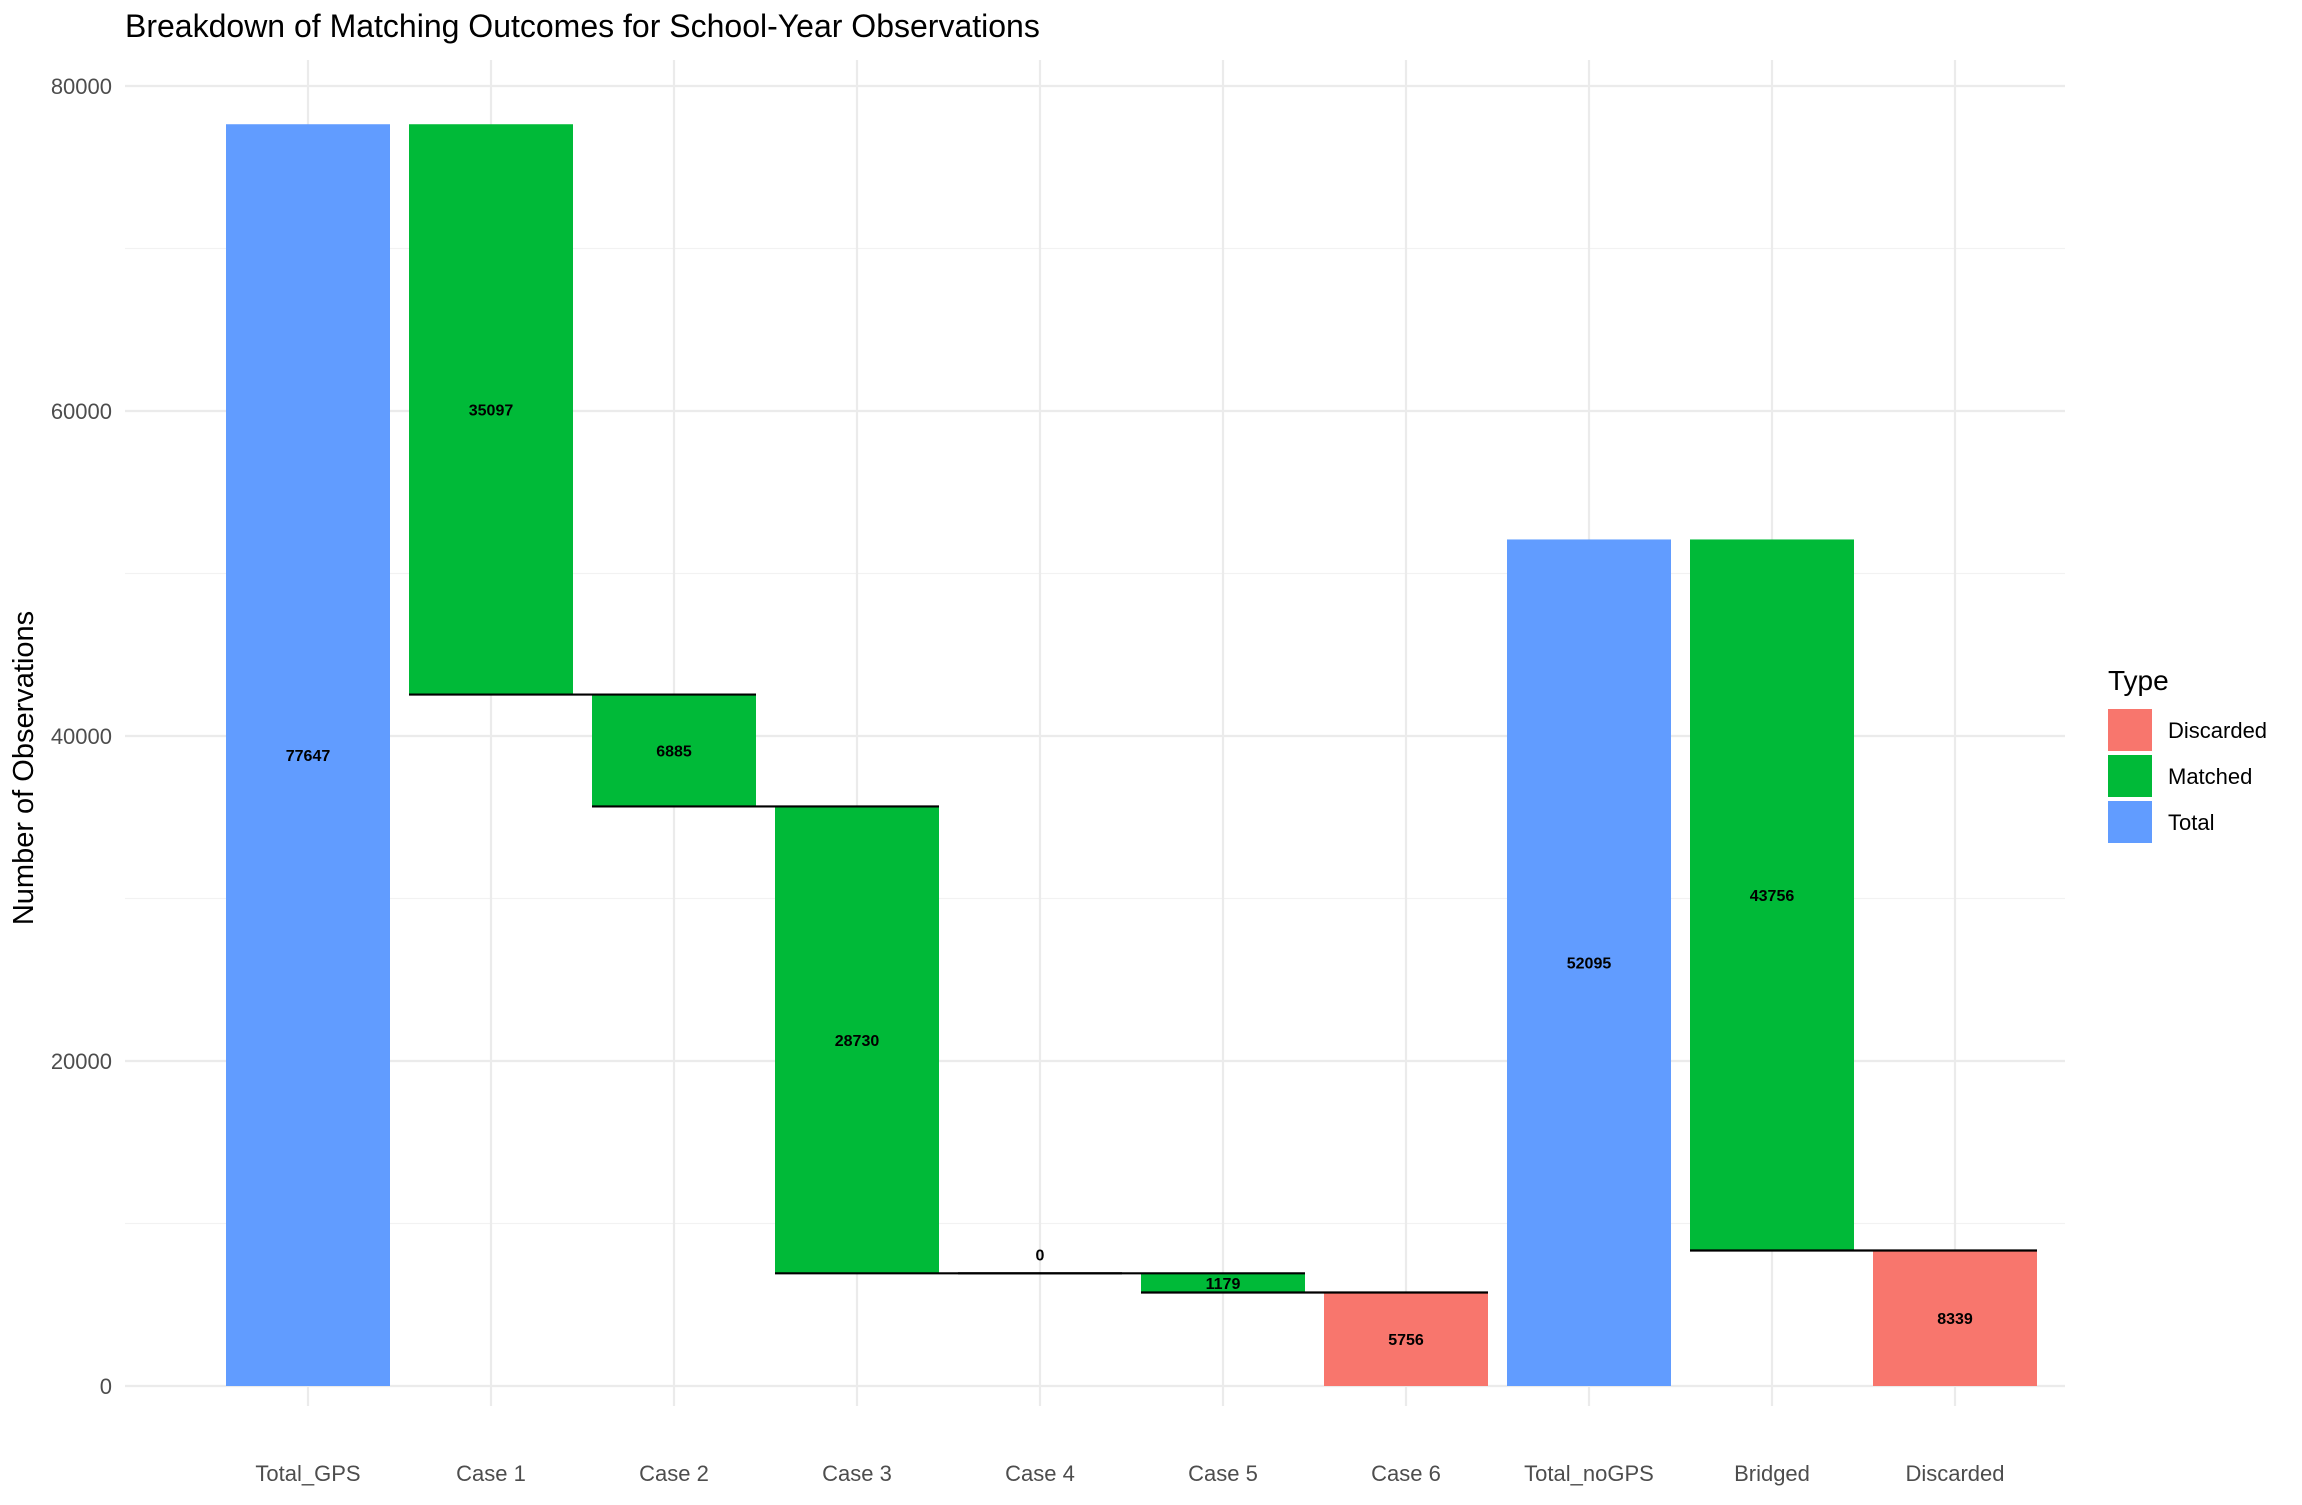  What do you see at coordinates (2187, 754) in the screenshot?
I see `legend: Type Discarded Matched Total` at bounding box center [2187, 754].